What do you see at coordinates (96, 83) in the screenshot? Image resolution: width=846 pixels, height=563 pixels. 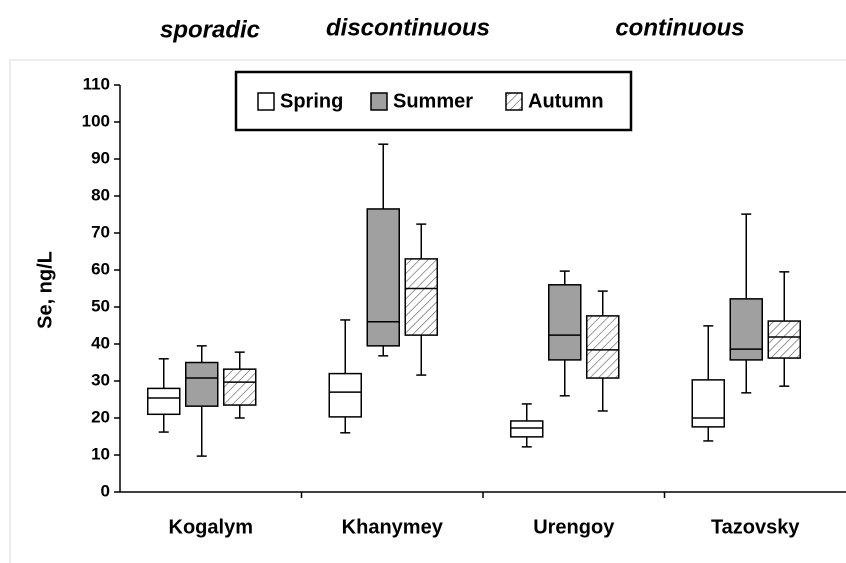 I see `y-tick-label: 110` at bounding box center [96, 83].